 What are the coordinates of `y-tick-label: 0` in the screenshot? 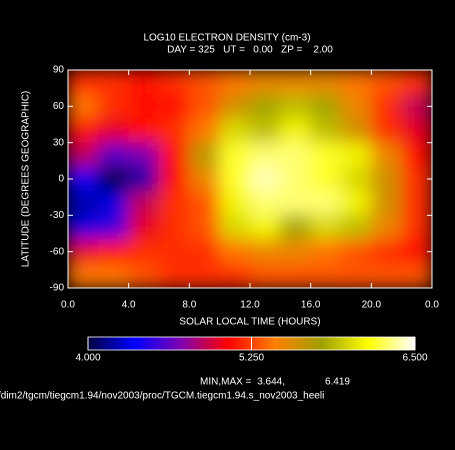 It's located at (61, 179).